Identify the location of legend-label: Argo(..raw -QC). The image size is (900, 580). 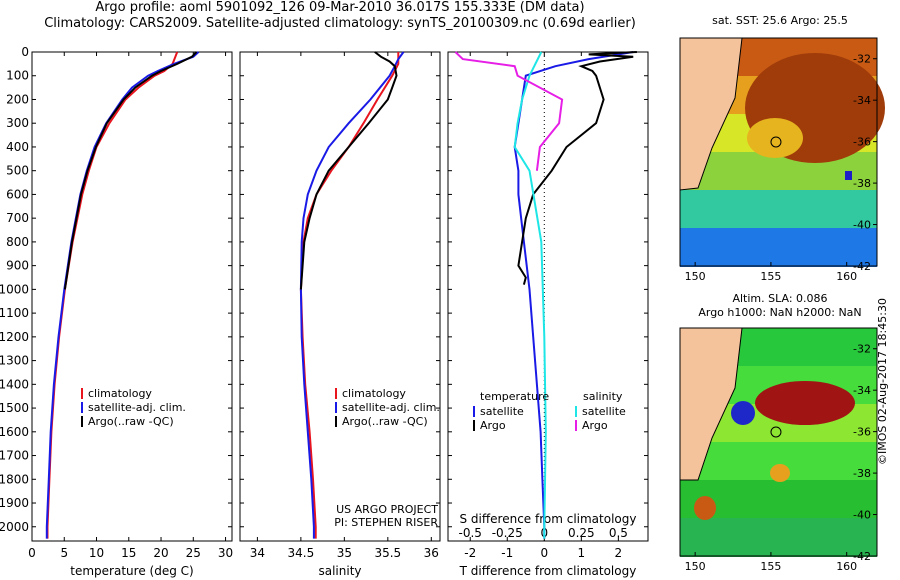
(385, 421).